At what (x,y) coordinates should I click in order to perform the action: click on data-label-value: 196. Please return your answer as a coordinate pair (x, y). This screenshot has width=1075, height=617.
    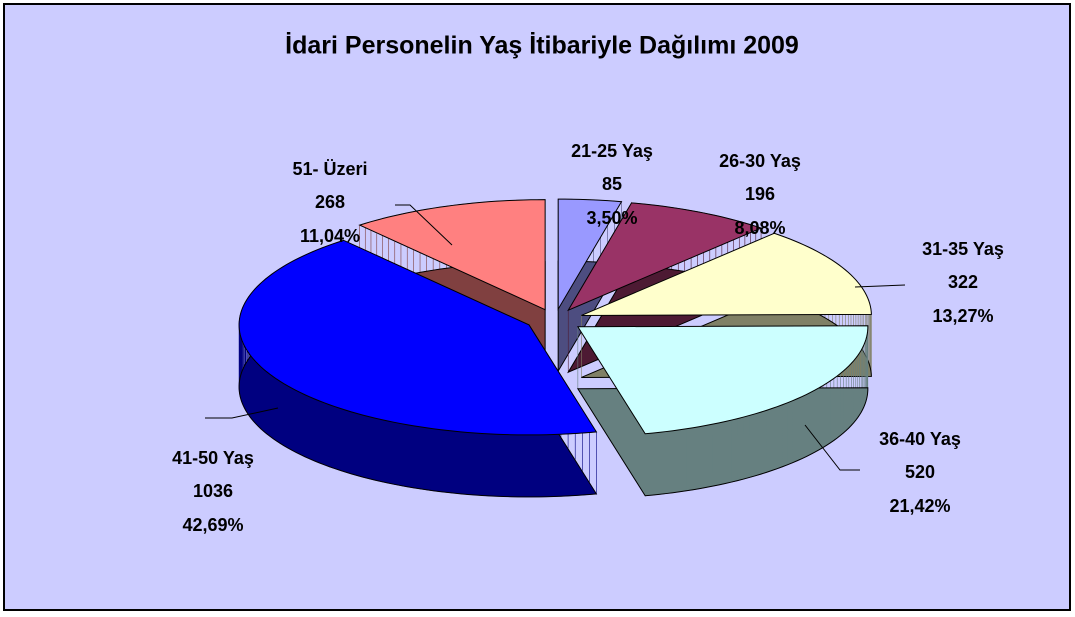
    Looking at the image, I should click on (760, 194).